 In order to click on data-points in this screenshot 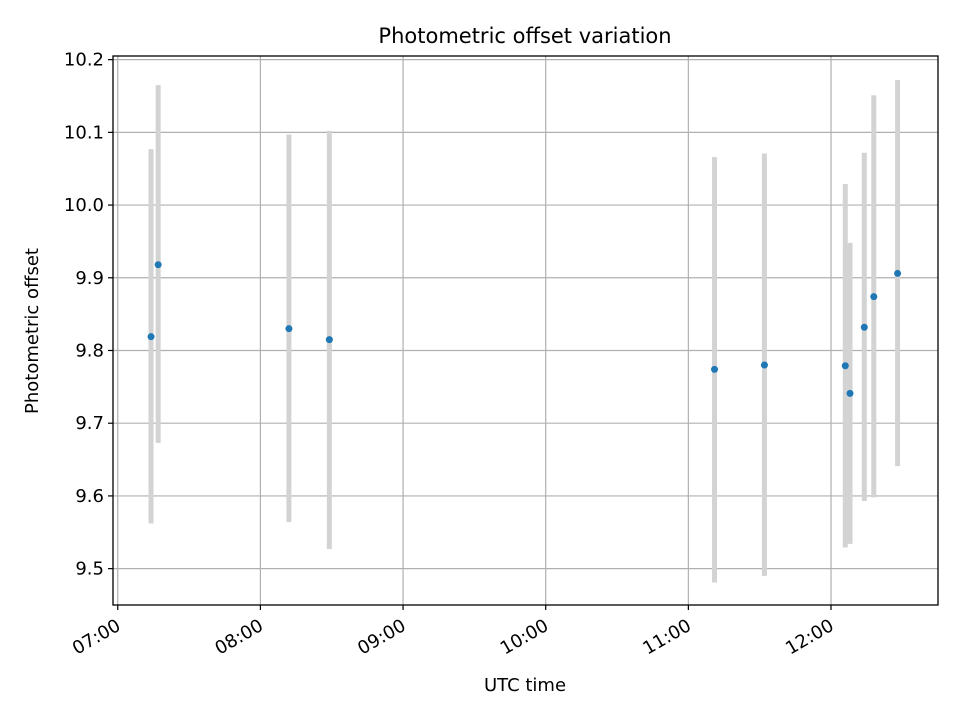, I will do `click(524, 329)`.